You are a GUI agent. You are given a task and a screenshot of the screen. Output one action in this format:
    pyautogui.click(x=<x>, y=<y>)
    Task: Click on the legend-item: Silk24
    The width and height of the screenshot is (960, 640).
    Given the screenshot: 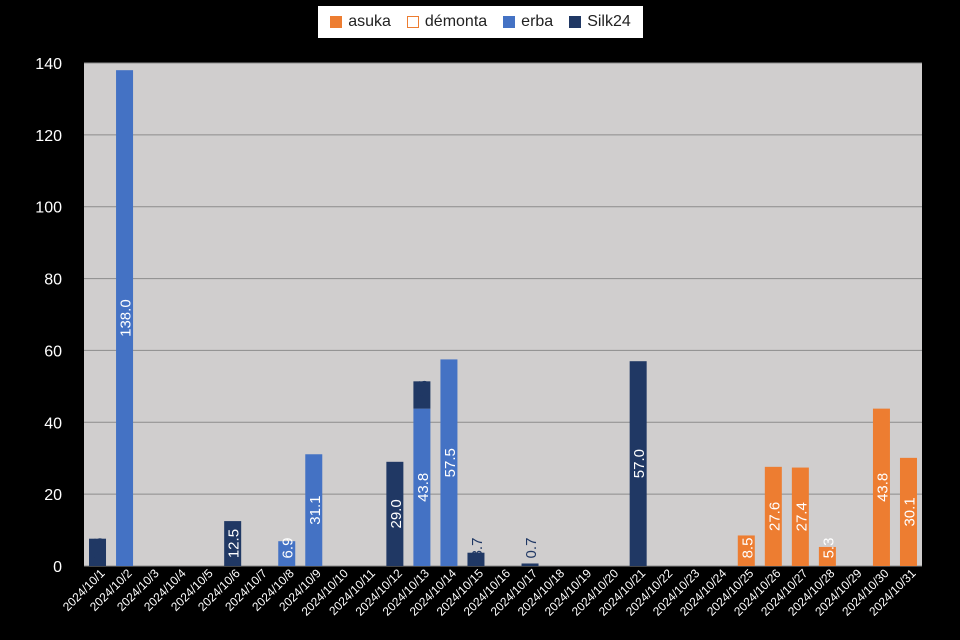 What is the action you would take?
    pyautogui.click(x=600, y=22)
    